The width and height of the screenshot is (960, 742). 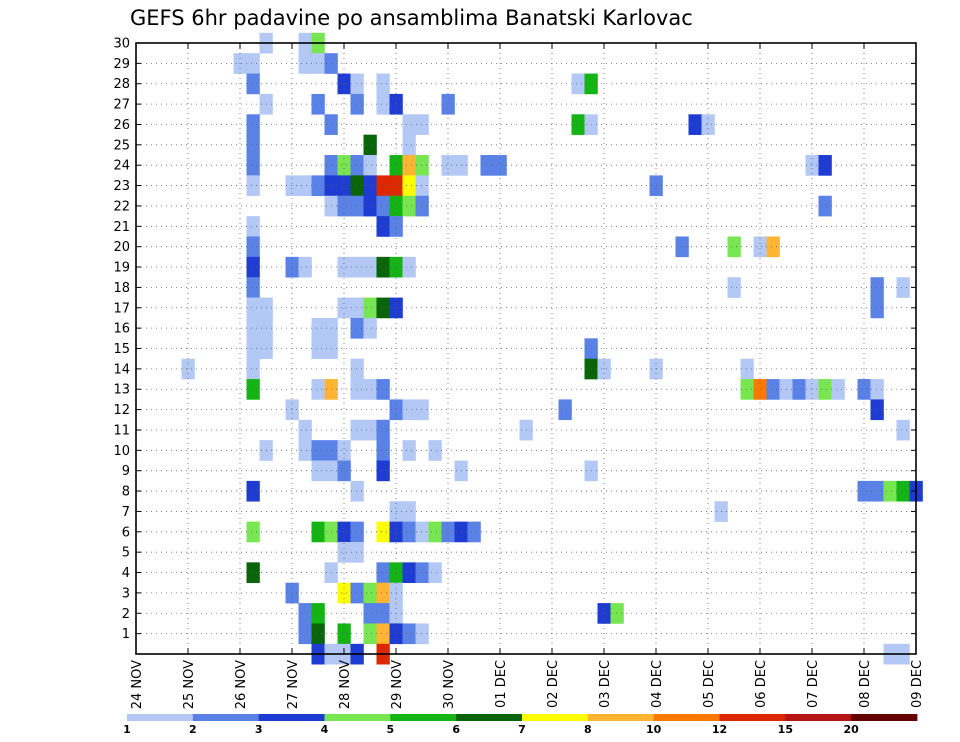 What do you see at coordinates (126, 512) in the screenshot?
I see `y-tick-label: 7` at bounding box center [126, 512].